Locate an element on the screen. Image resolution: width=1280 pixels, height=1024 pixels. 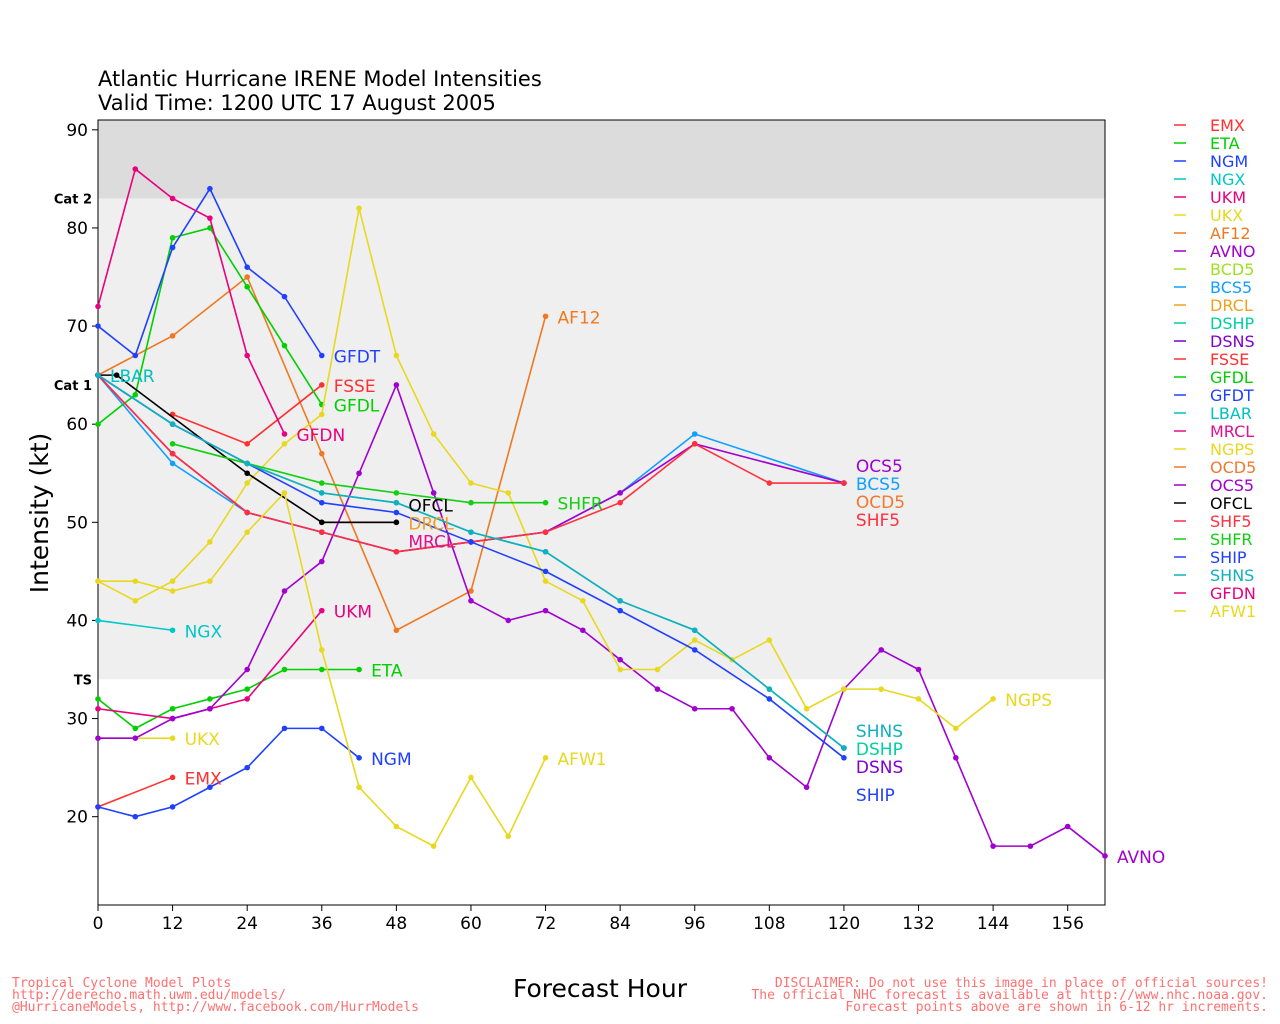
y-tick-label: 70 is located at coordinates (77, 327).